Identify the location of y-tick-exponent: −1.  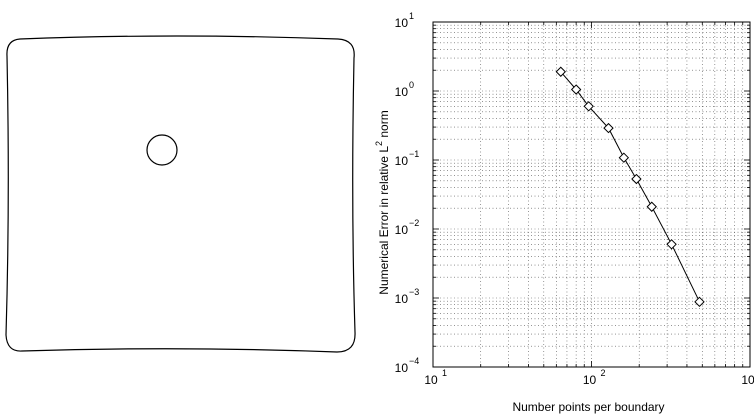
(414, 154).